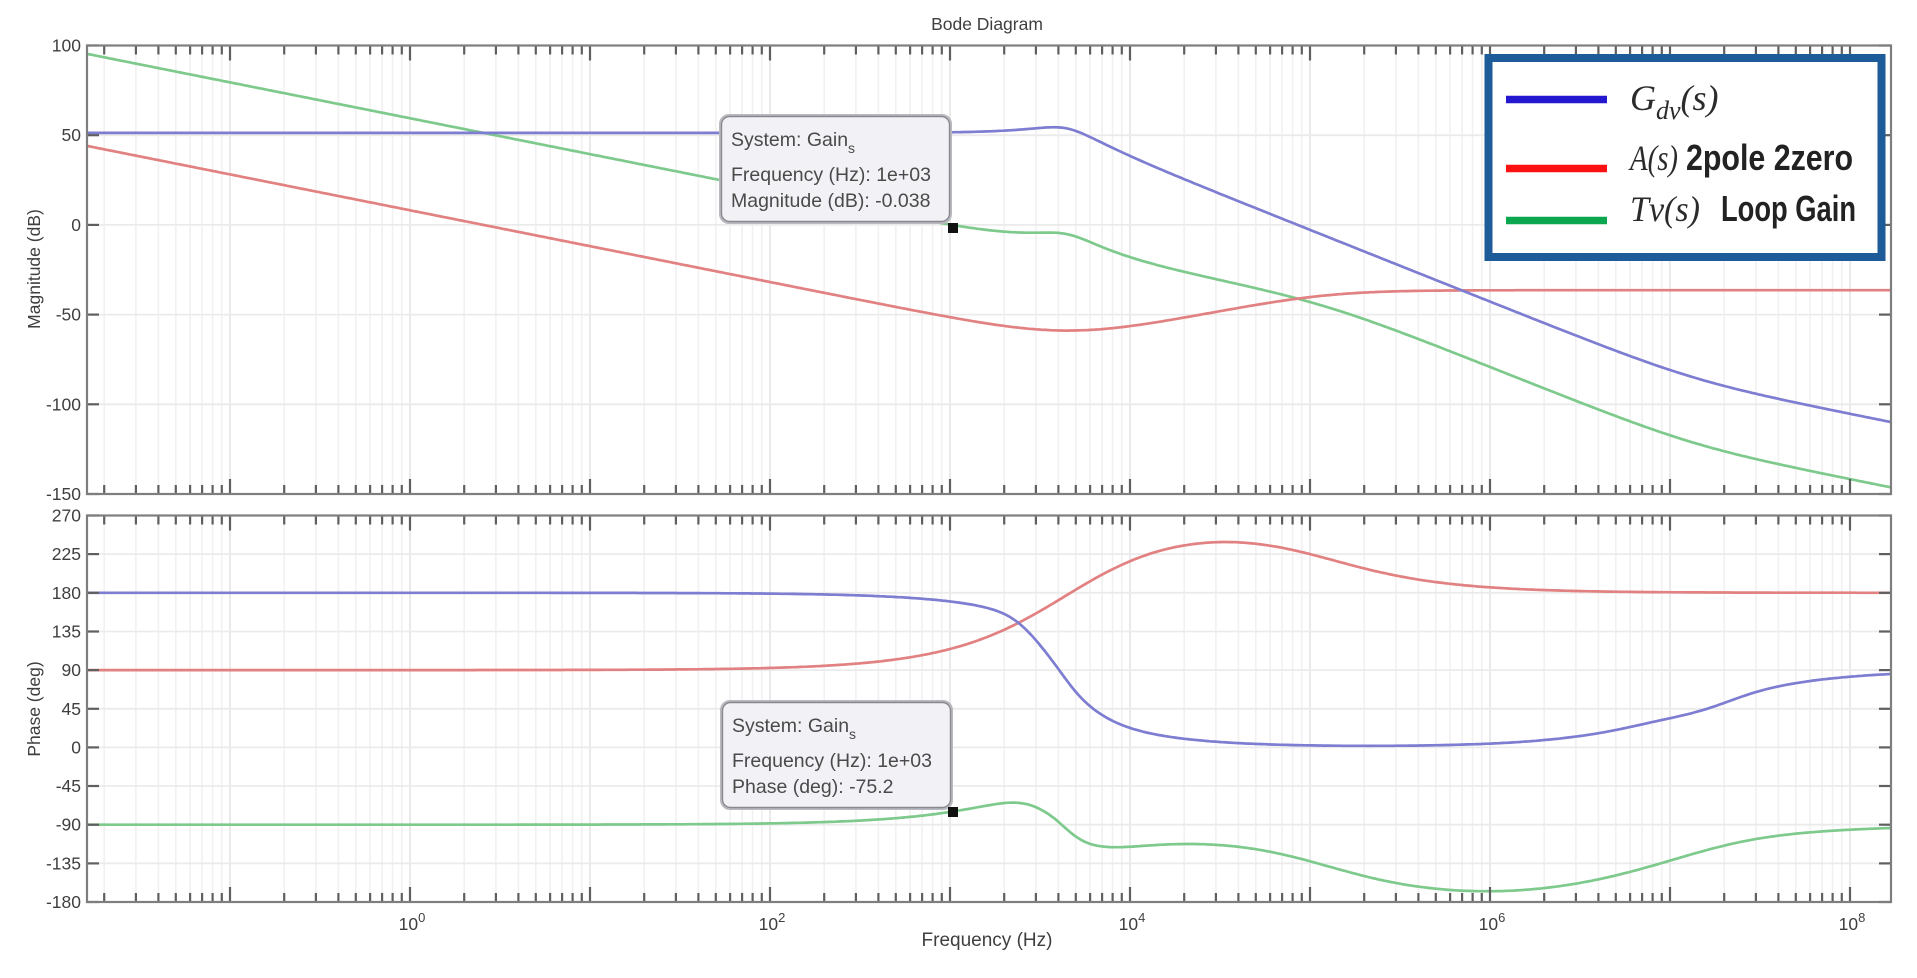 Image resolution: width=1917 pixels, height=978 pixels. What do you see at coordinates (69, 825) in the screenshot?
I see `svg-text: -90` at bounding box center [69, 825].